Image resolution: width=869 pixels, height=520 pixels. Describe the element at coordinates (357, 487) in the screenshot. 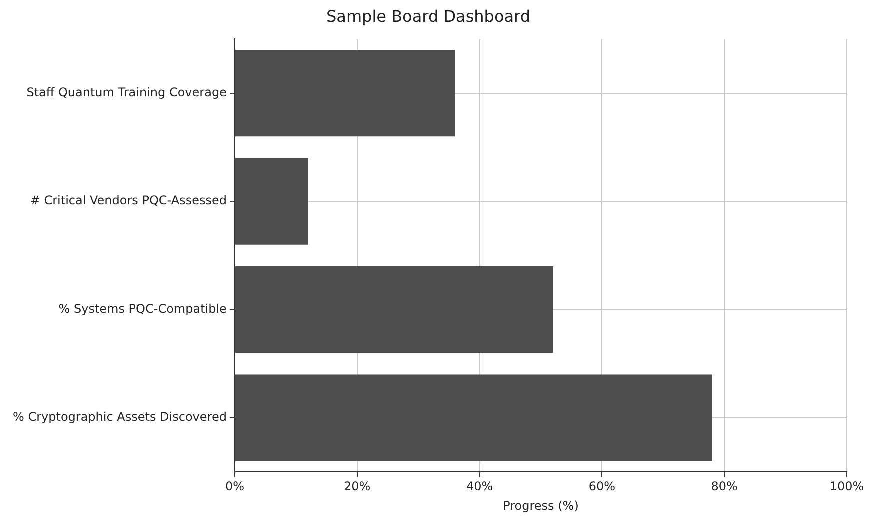

I see `x-tick-label: 20%` at that location.